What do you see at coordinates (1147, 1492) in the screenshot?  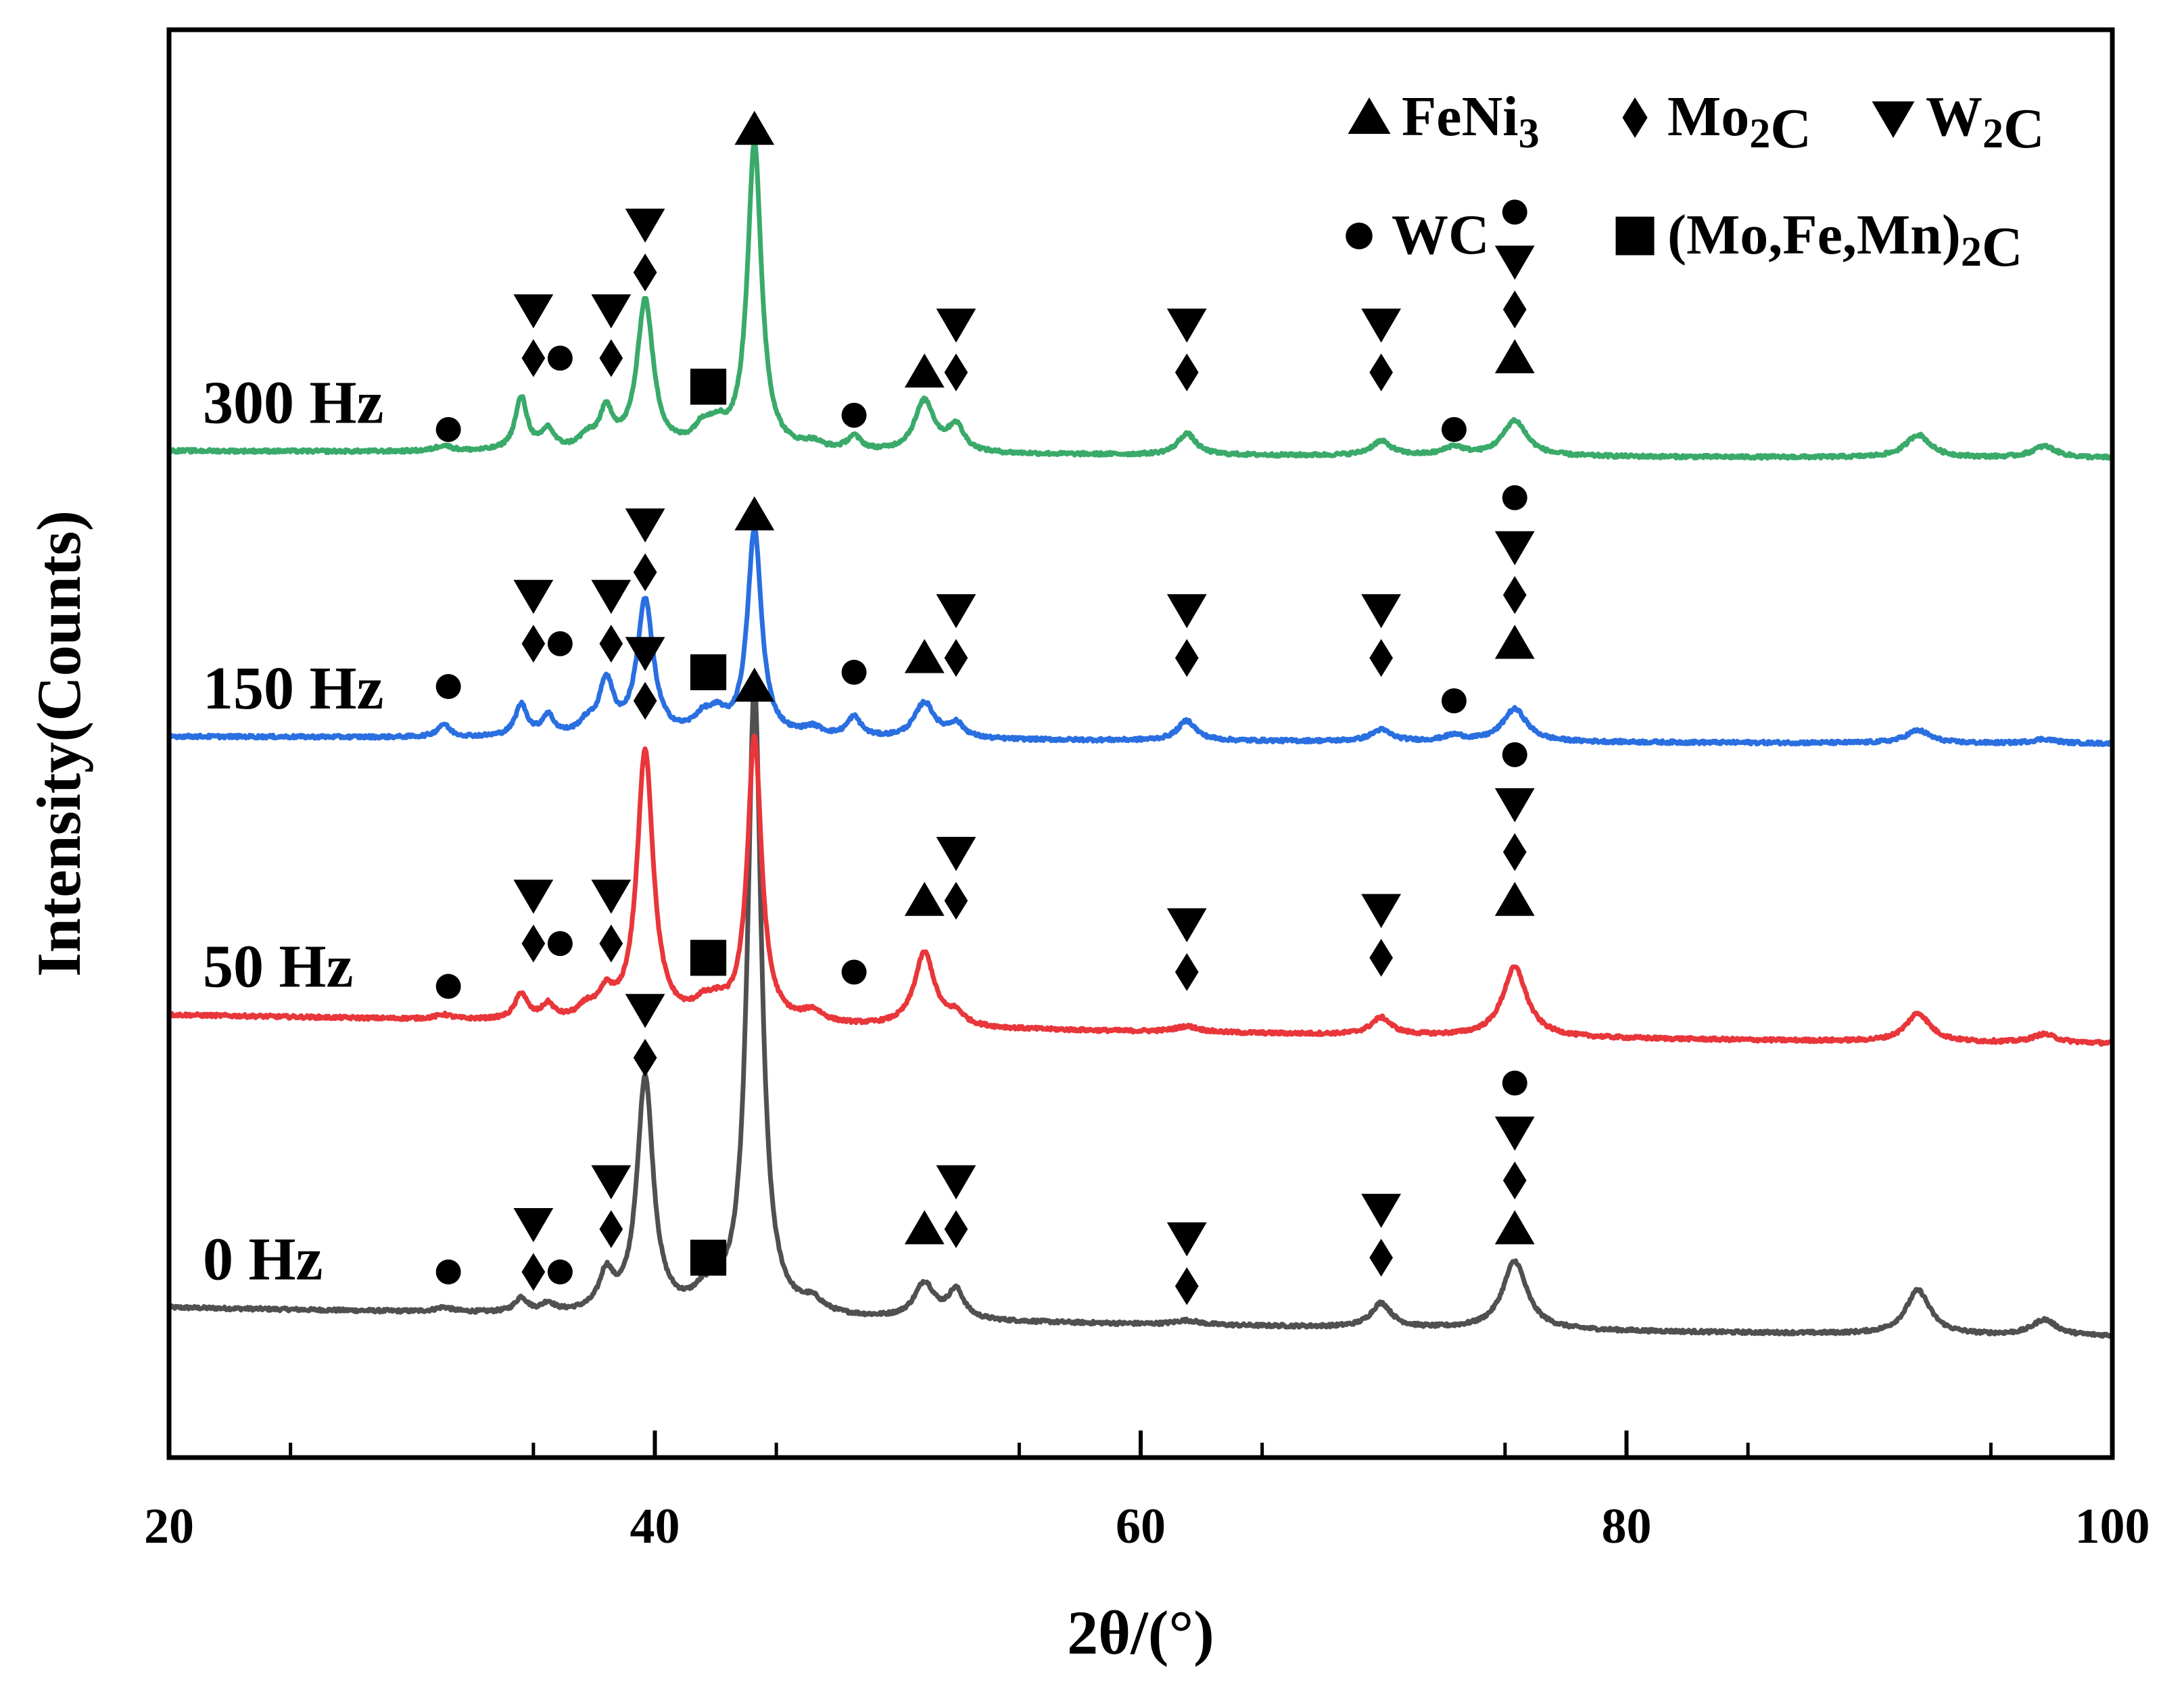 I see `x-axis-ticks: 20 40 60 80 100` at bounding box center [1147, 1492].